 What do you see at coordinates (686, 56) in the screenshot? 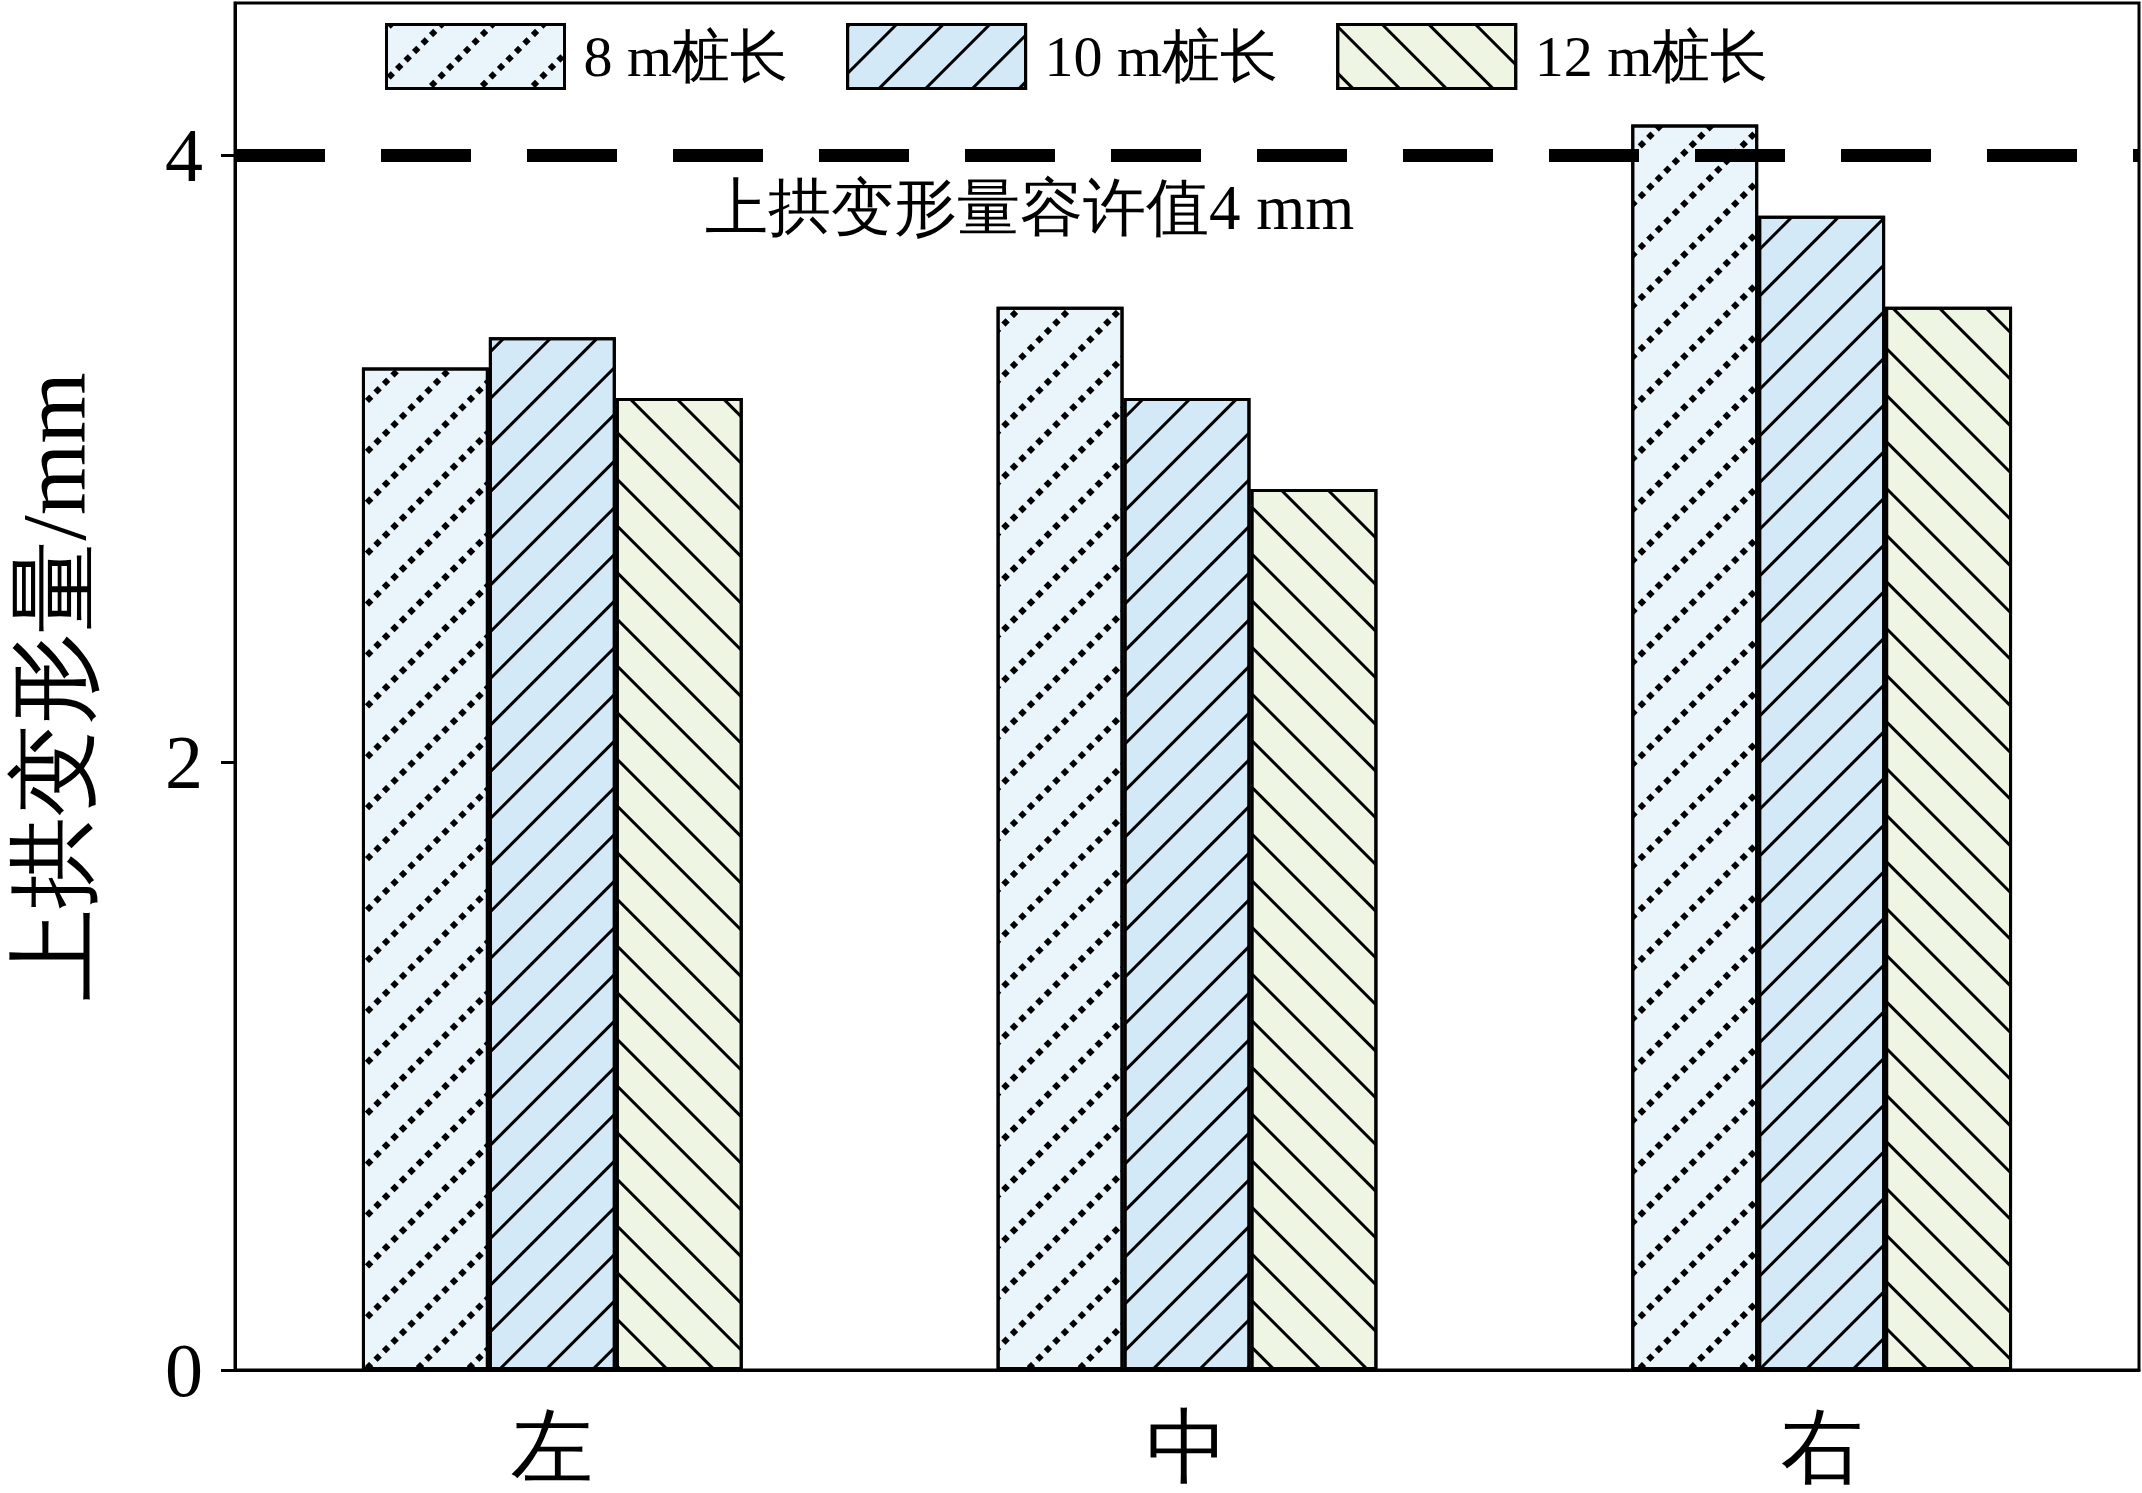
I see `legend-label: 8 m桩长` at bounding box center [686, 56].